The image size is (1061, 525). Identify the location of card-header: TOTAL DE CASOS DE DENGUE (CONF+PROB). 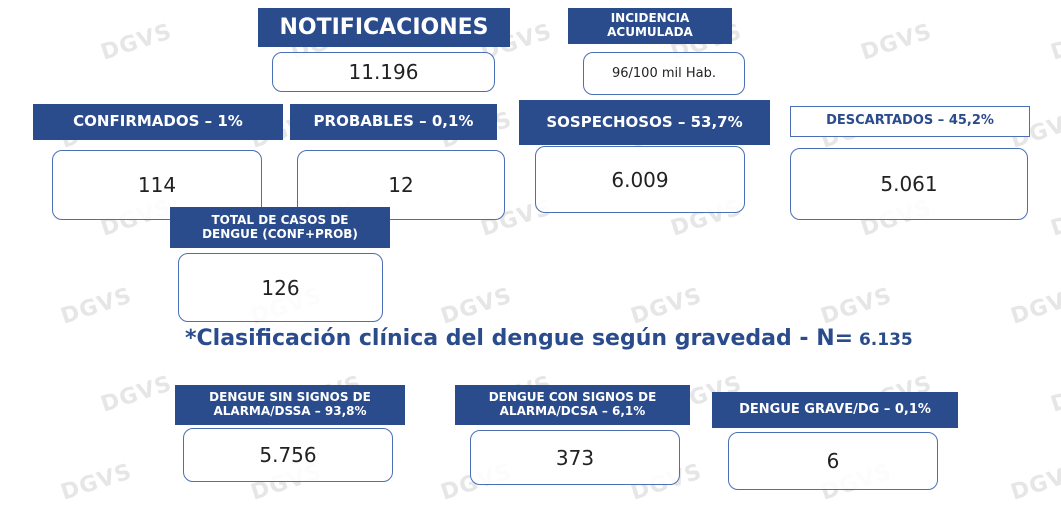
(280, 227).